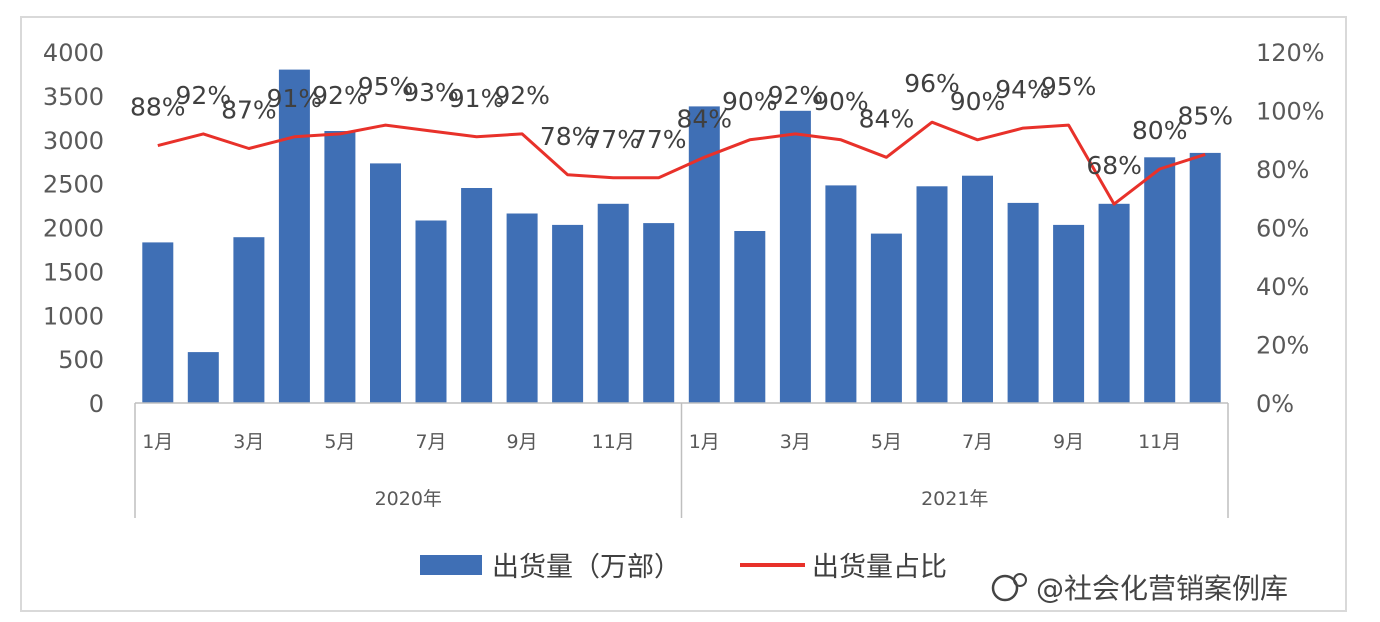 This screenshot has height=622, width=1380. Describe the element at coordinates (932, 83) in the screenshot. I see `line-data-label: 96%` at that location.